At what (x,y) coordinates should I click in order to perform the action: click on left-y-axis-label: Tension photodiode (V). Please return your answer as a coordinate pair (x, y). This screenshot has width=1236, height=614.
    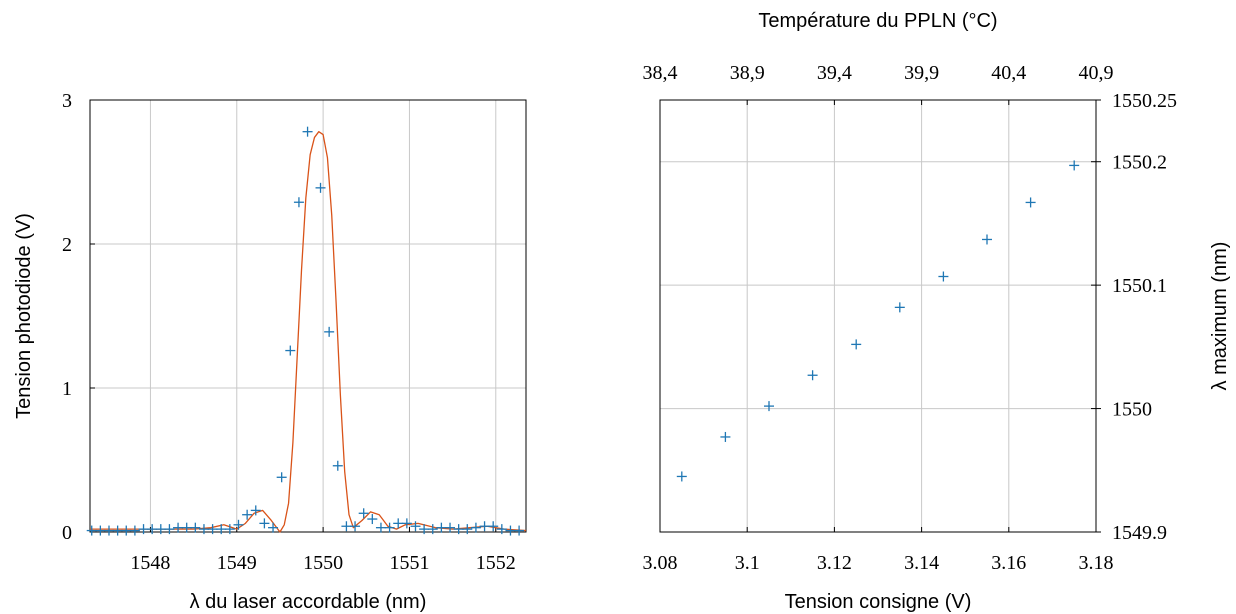
    Looking at the image, I should click on (24, 316).